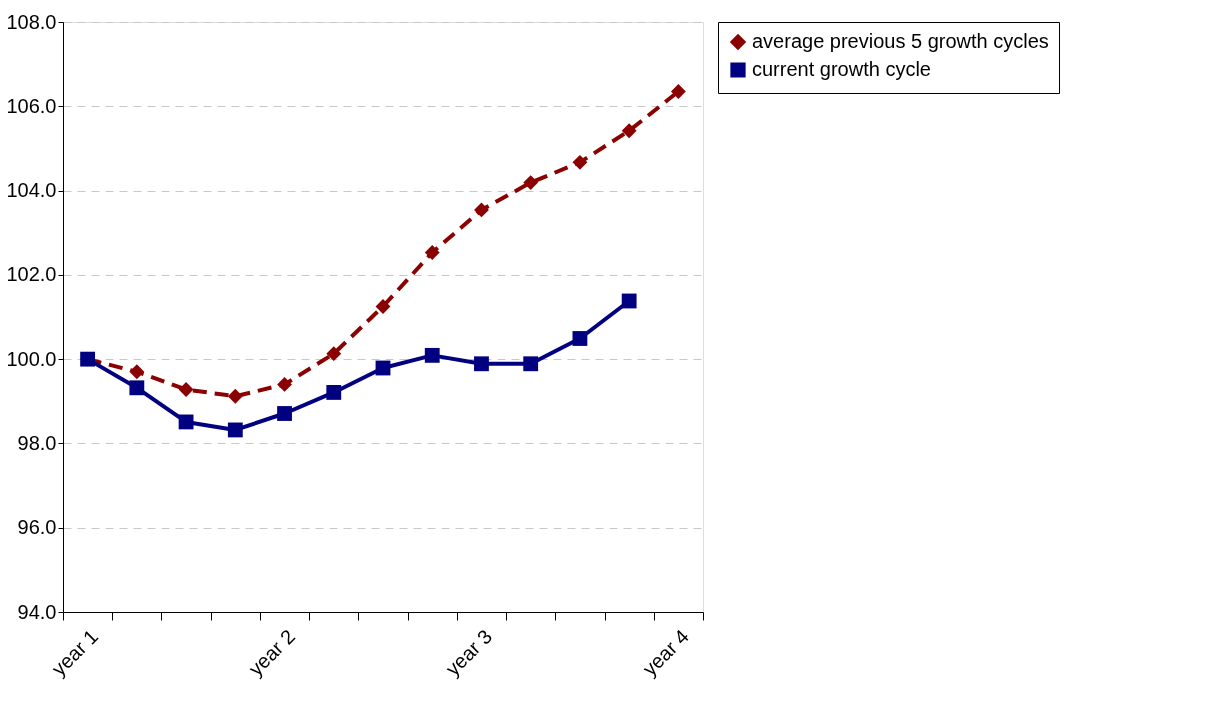 Image resolution: width=1225 pixels, height=725 pixels. What do you see at coordinates (37, 611) in the screenshot?
I see `y-tick-label: 94.0` at bounding box center [37, 611].